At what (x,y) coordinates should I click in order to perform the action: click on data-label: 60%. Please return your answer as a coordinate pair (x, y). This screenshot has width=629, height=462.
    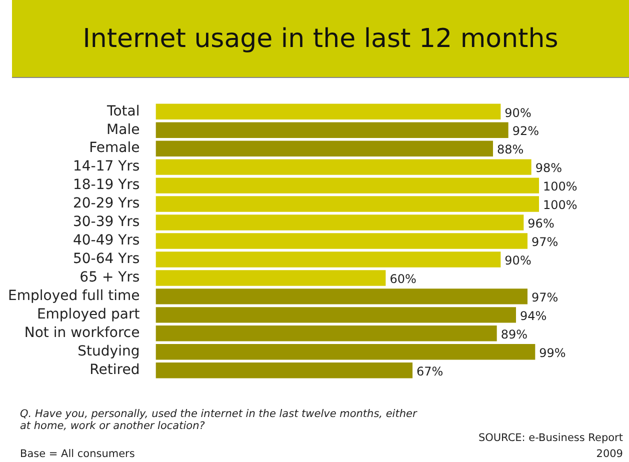
    Looking at the image, I should click on (403, 279).